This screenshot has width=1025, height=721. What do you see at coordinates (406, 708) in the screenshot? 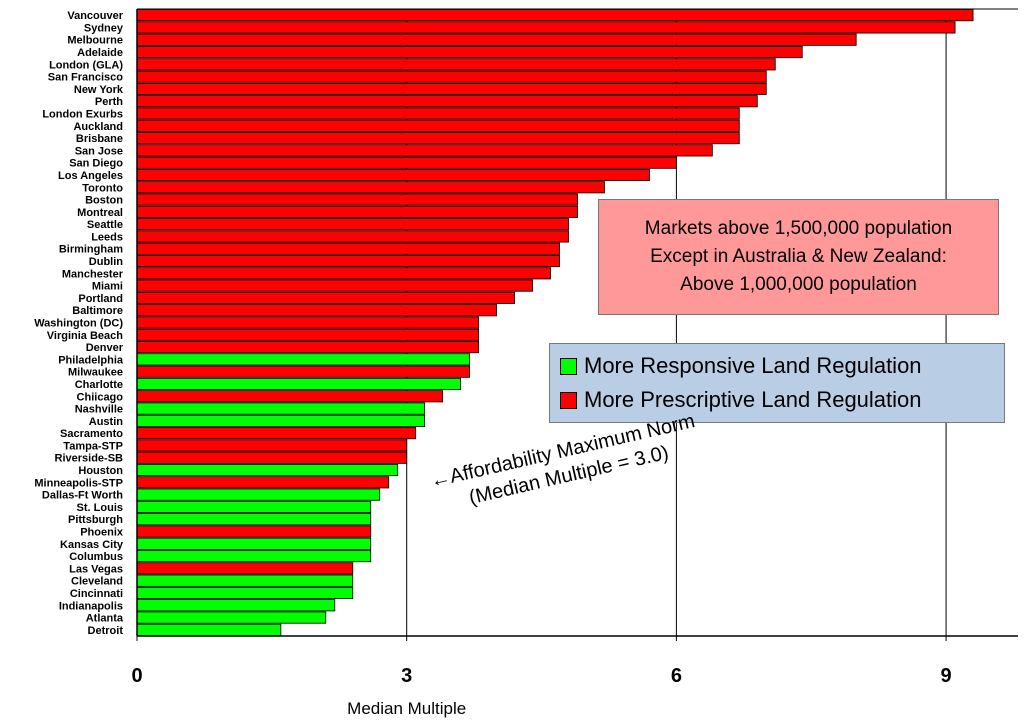
I see `x-axis-title: Median Multiple` at bounding box center [406, 708].